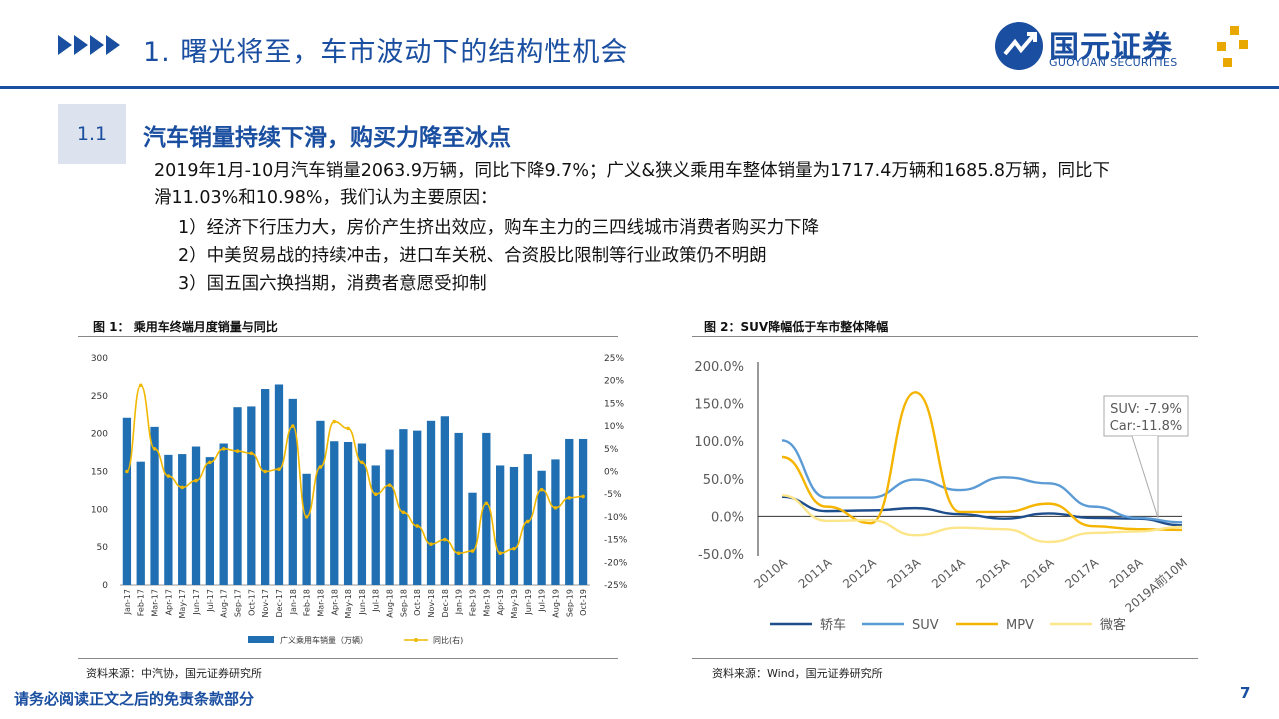 The image size is (1279, 719). Describe the element at coordinates (134, 699) in the screenshot. I see `disclaimer-text: 请务必阅读正文之后的免责条款部分` at that location.